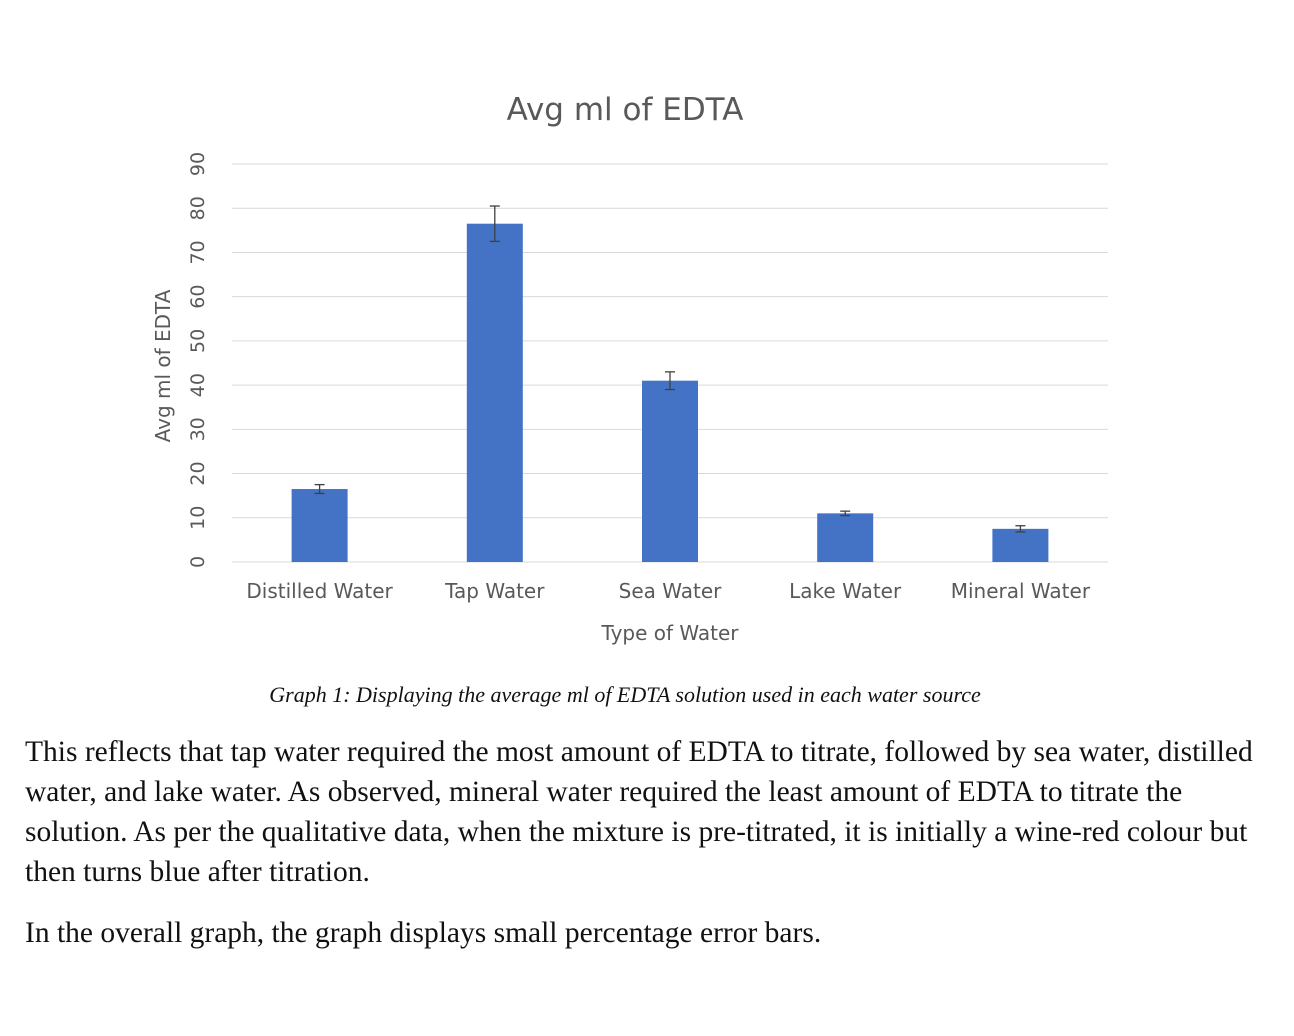 The height and width of the screenshot is (1036, 1294). What do you see at coordinates (198, 385) in the screenshot?
I see `y-tick-label: 40` at bounding box center [198, 385].